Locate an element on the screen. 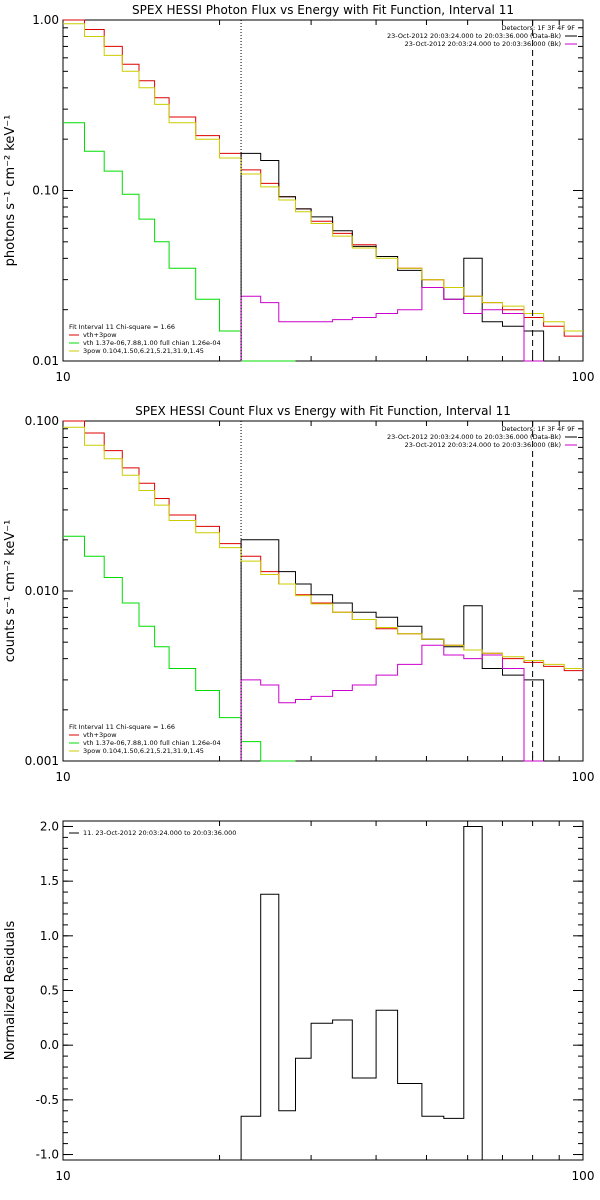 This screenshot has width=600, height=1200. y-tick-label: 1.5 is located at coordinates (49, 881).